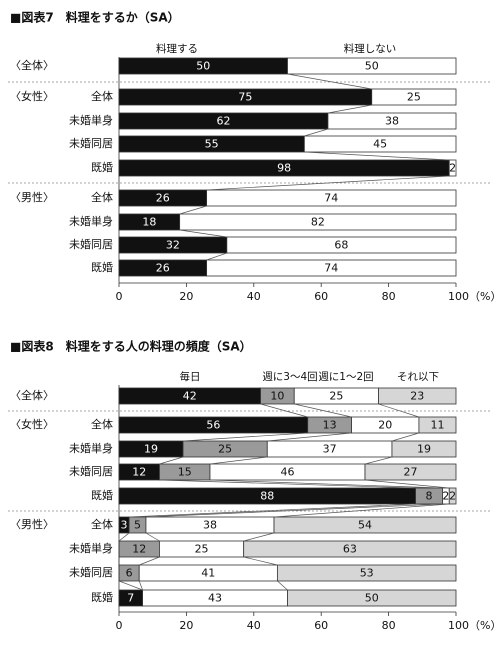 The width and height of the screenshot is (500, 645). I want to click on chart-title: ■図表8 料理をする人の料理の頻度（SA）, so click(131, 346).